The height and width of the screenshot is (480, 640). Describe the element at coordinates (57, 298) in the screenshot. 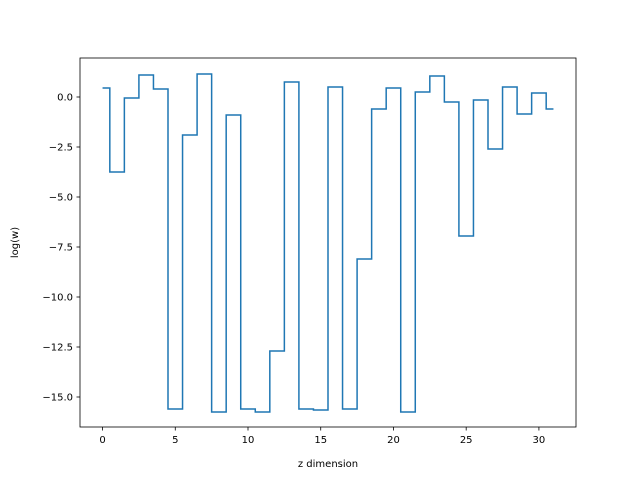

I see `y-tick-label: −10.0` at that location.